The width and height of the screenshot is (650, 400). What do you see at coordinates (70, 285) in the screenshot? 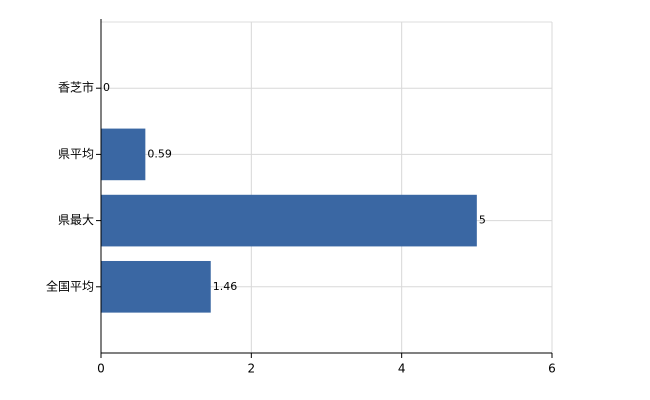
I see `y-tick-label: 全国平均` at bounding box center [70, 285].